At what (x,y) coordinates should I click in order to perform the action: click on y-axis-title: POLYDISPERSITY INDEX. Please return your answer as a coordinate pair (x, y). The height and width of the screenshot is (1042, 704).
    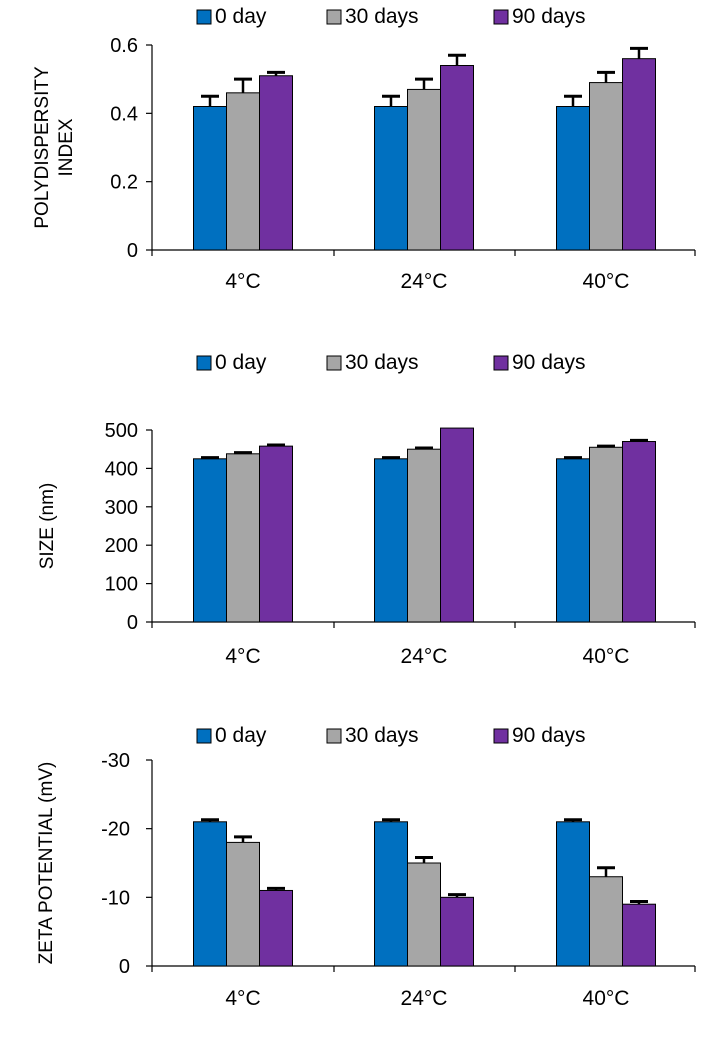
    Looking at the image, I should click on (54, 147).